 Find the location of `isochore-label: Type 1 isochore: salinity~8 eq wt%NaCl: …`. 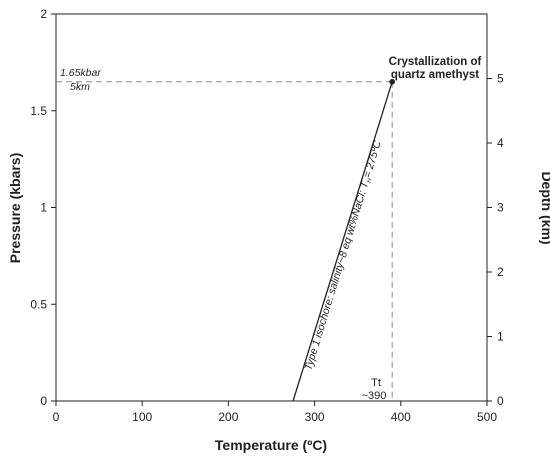

isochore-label: Type 1 isochore: salinity~8 eq wt%NaCl: … is located at coordinates (343, 255).